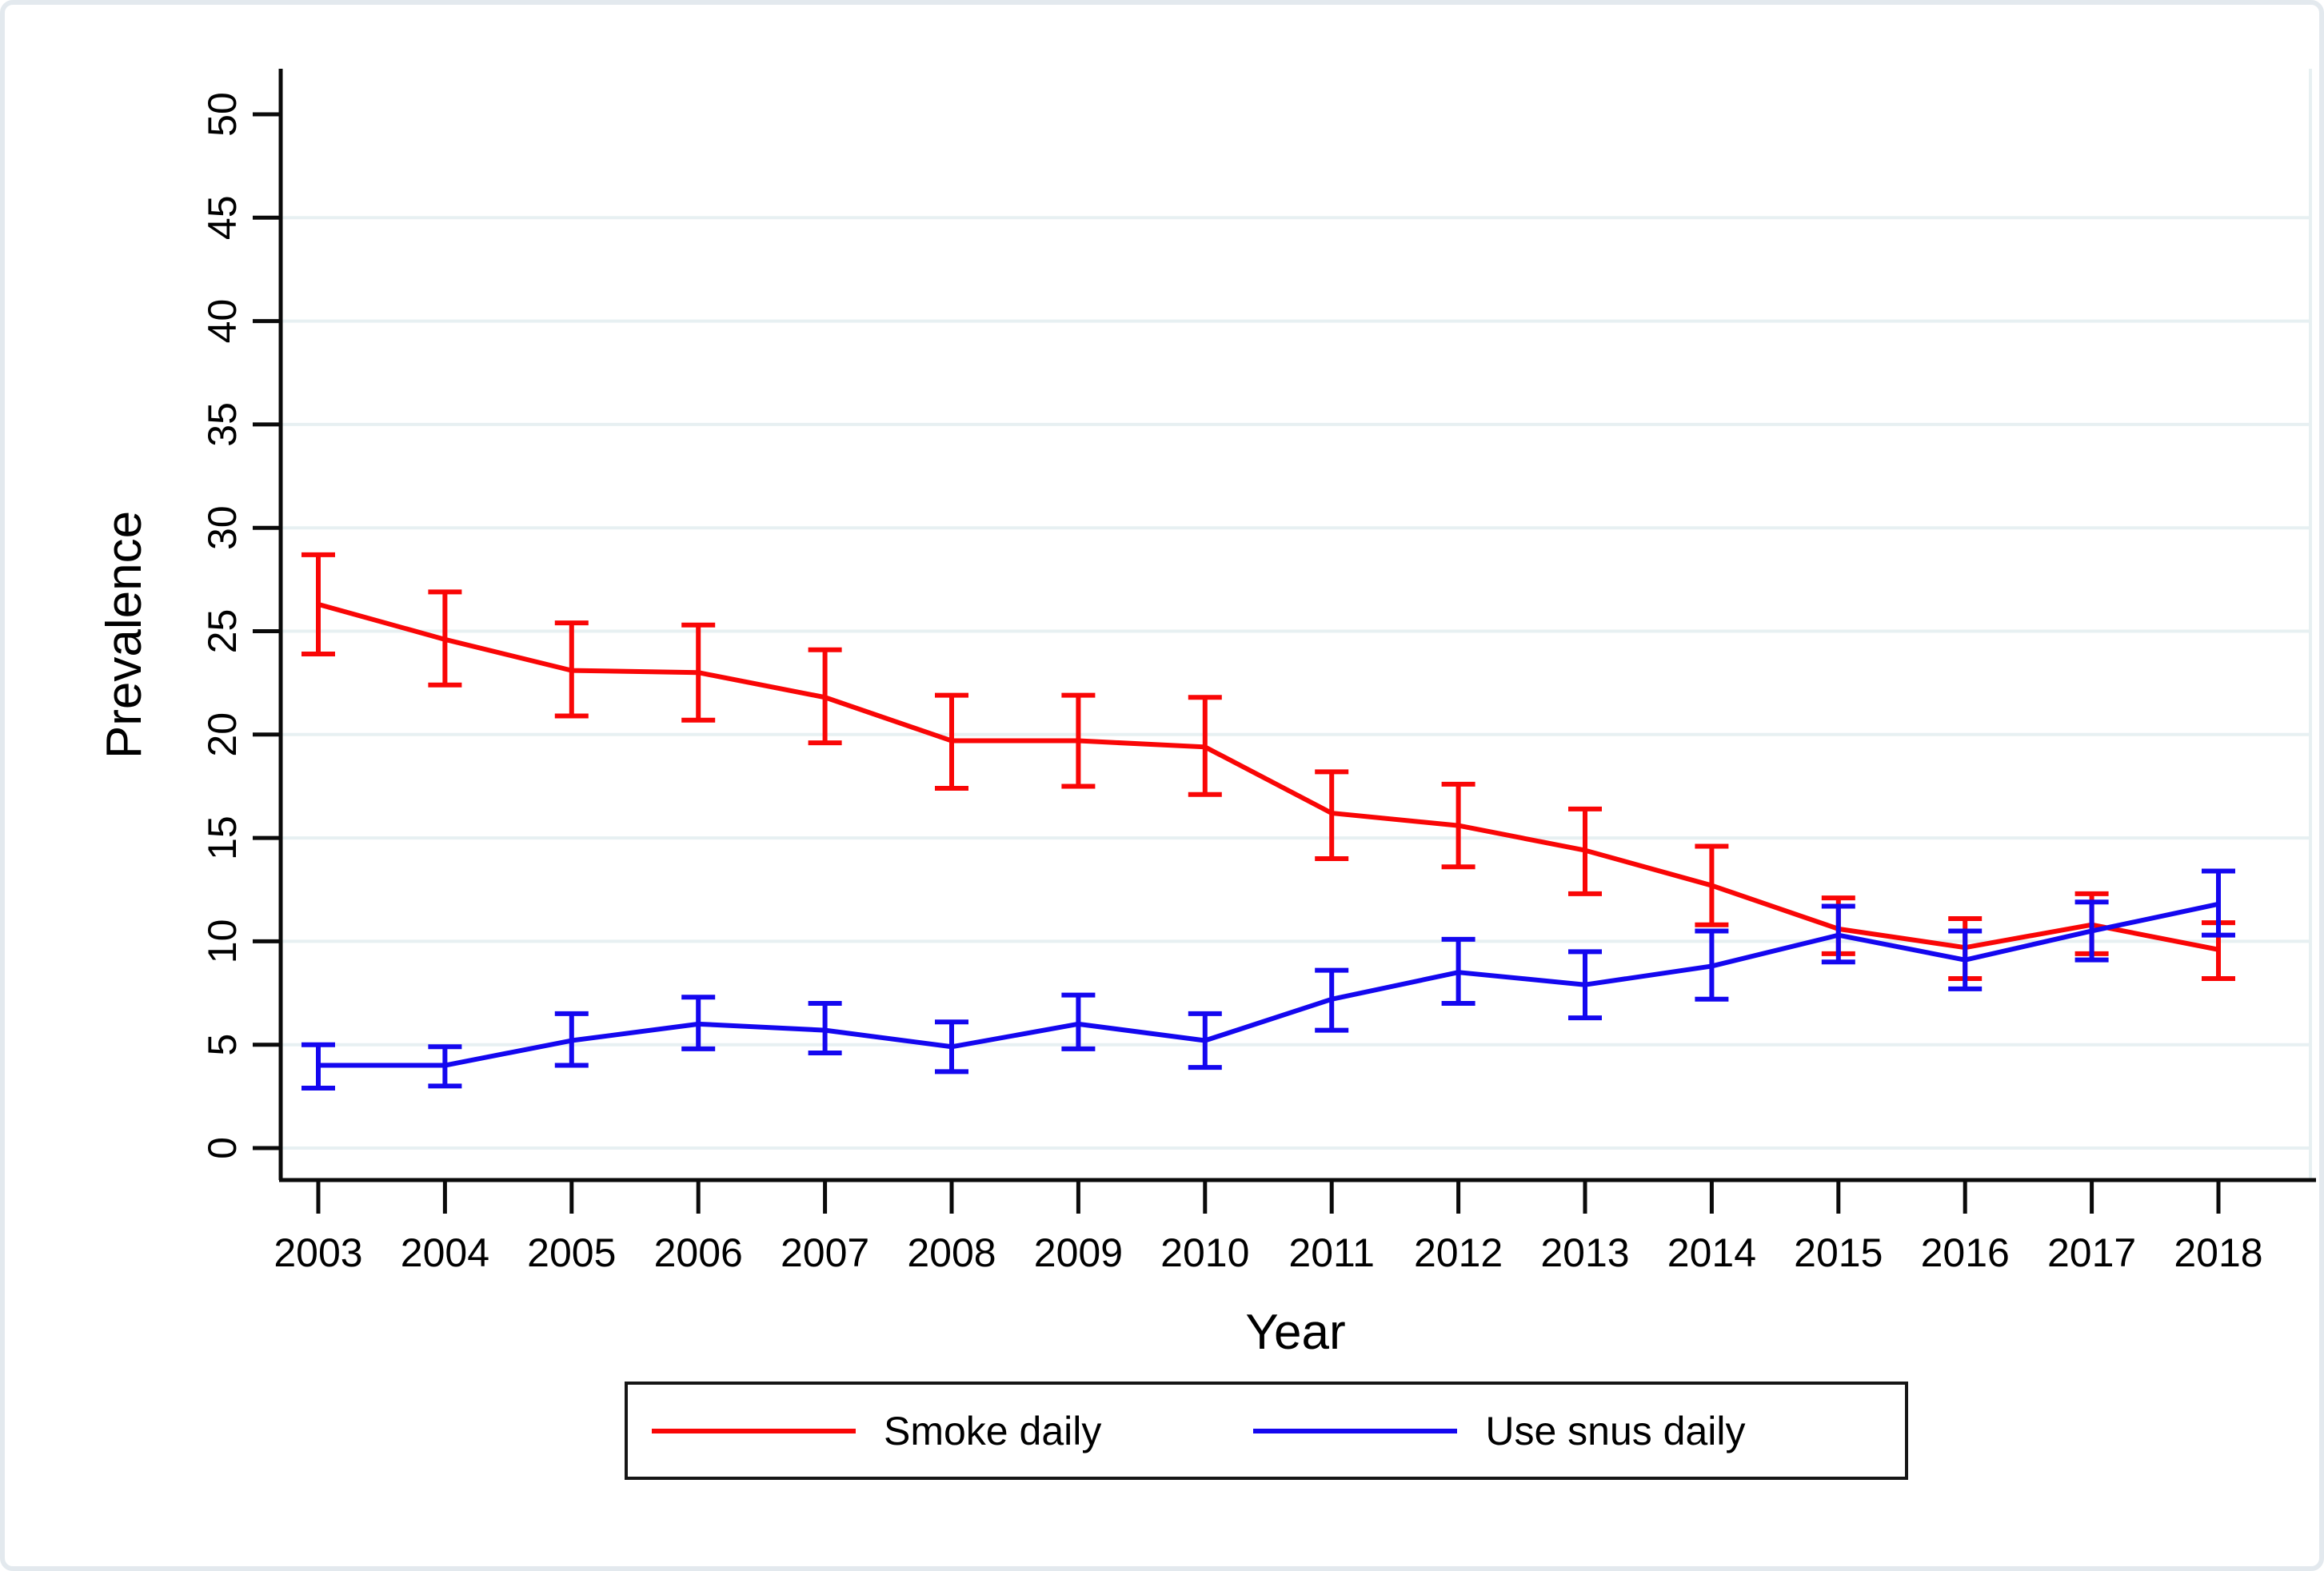 This screenshot has width=2324, height=1571. Describe the element at coordinates (1078, 1252) in the screenshot. I see `x-tick-label: 2009` at that location.